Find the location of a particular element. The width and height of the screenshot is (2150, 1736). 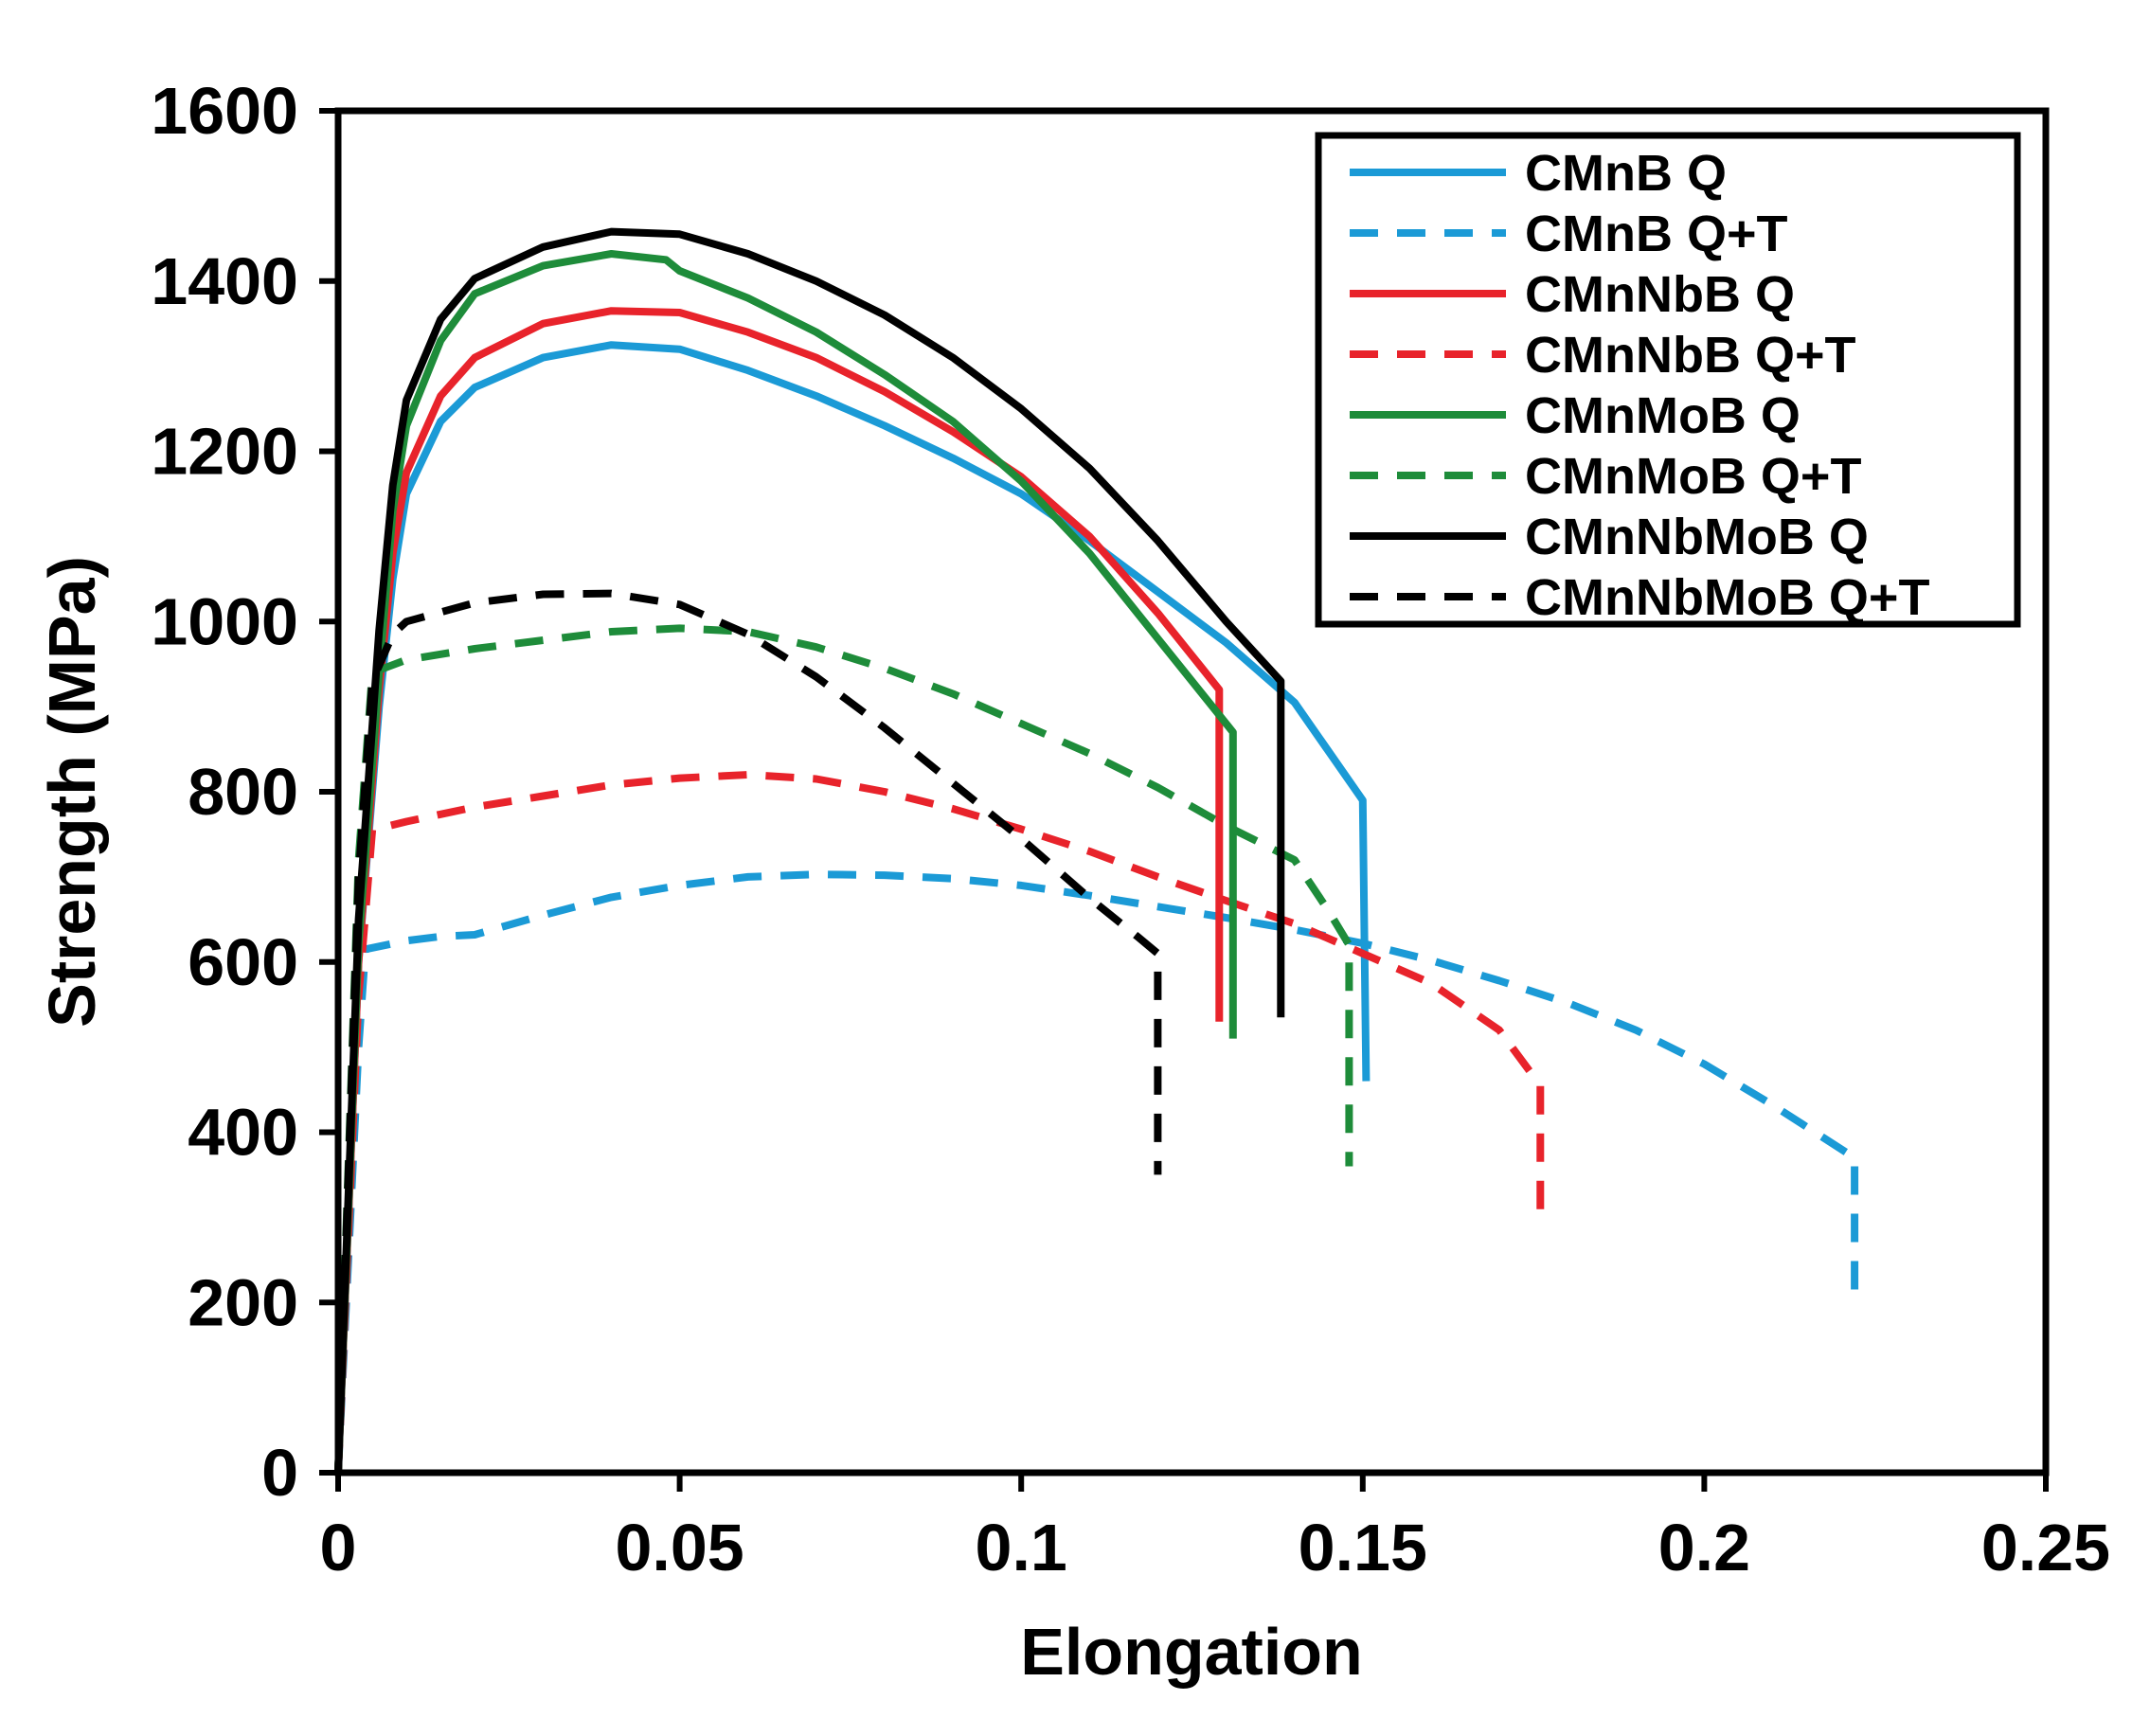

x-tick-label: 0.05 is located at coordinates (680, 1547).